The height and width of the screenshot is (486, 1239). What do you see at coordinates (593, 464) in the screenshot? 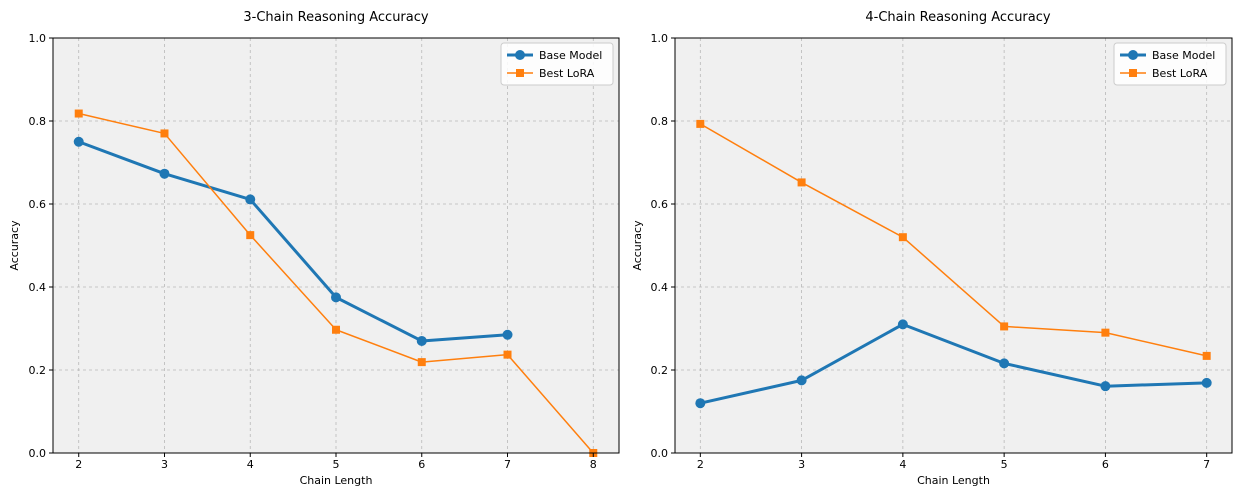
I see `x-tick-label: 8` at bounding box center [593, 464].